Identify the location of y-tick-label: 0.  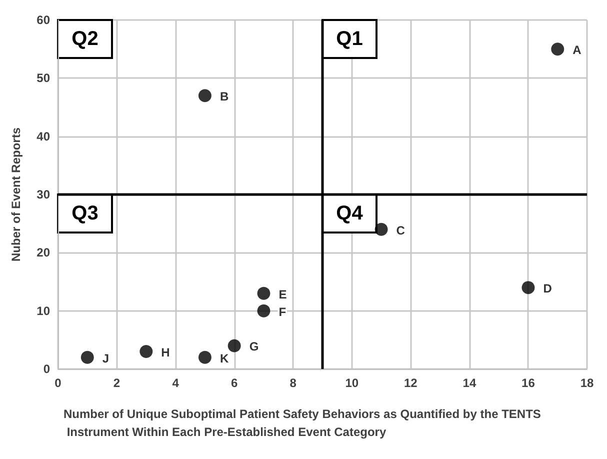
(46, 369).